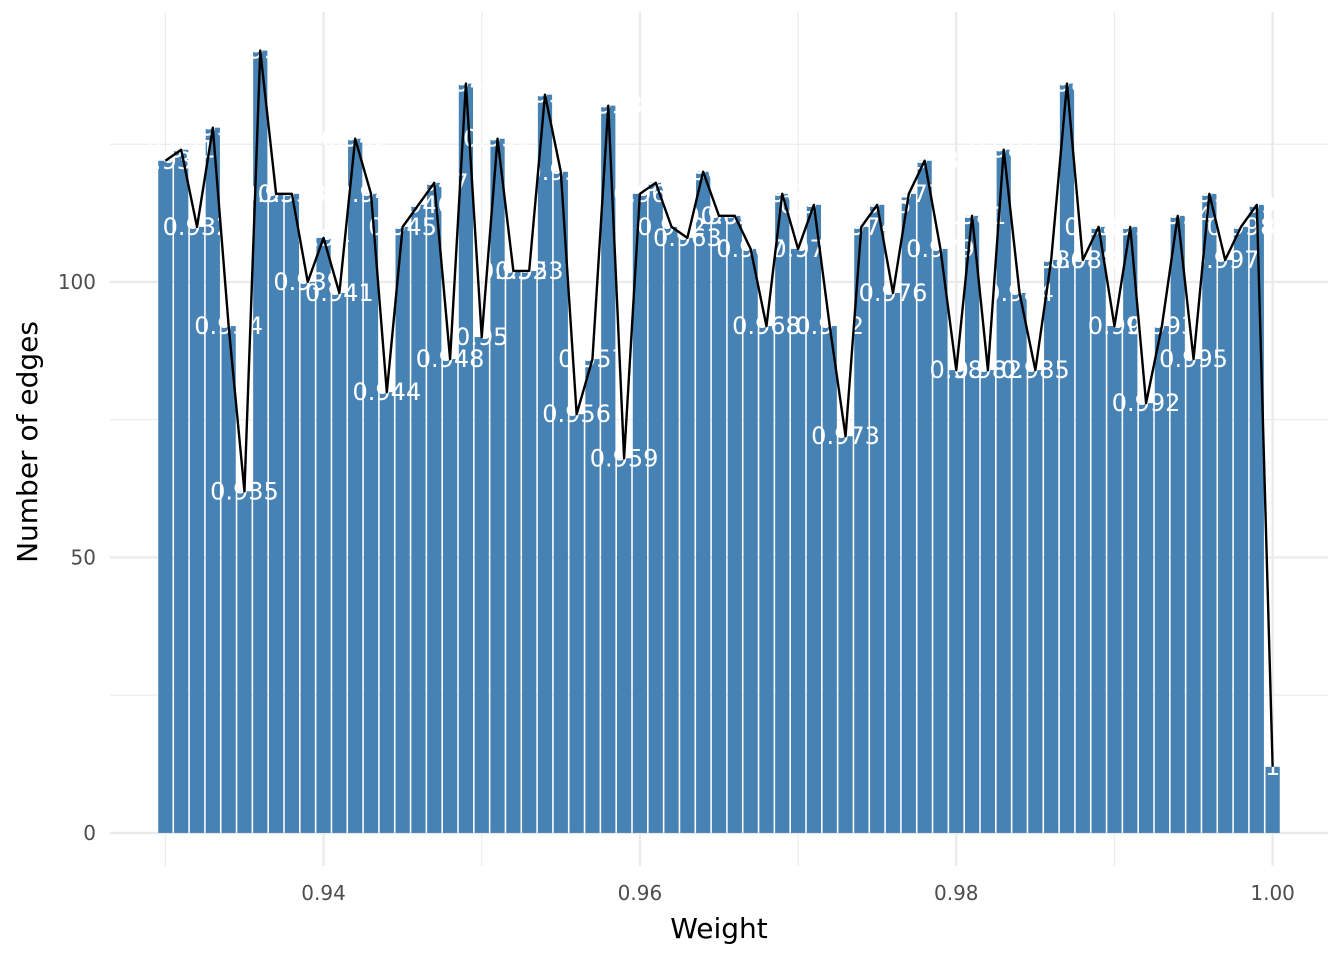 This screenshot has width=1344, height=960. Describe the element at coordinates (798, 893) in the screenshot. I see `x-axis-tick-labels: 0.94 0.96 0.98 1.00` at that location.